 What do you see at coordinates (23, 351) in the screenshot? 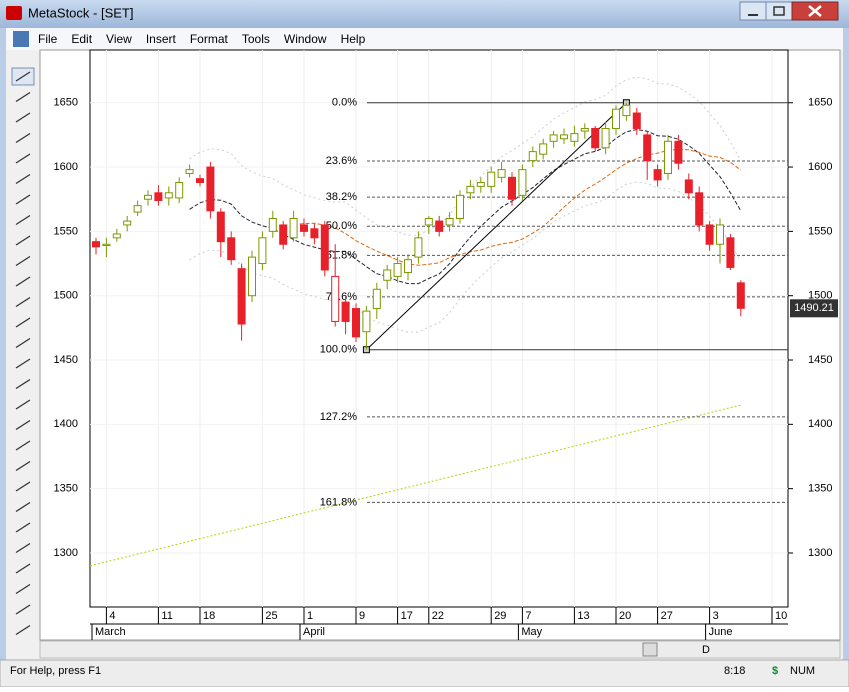
I see `drawing-toolbar` at bounding box center [23, 351].